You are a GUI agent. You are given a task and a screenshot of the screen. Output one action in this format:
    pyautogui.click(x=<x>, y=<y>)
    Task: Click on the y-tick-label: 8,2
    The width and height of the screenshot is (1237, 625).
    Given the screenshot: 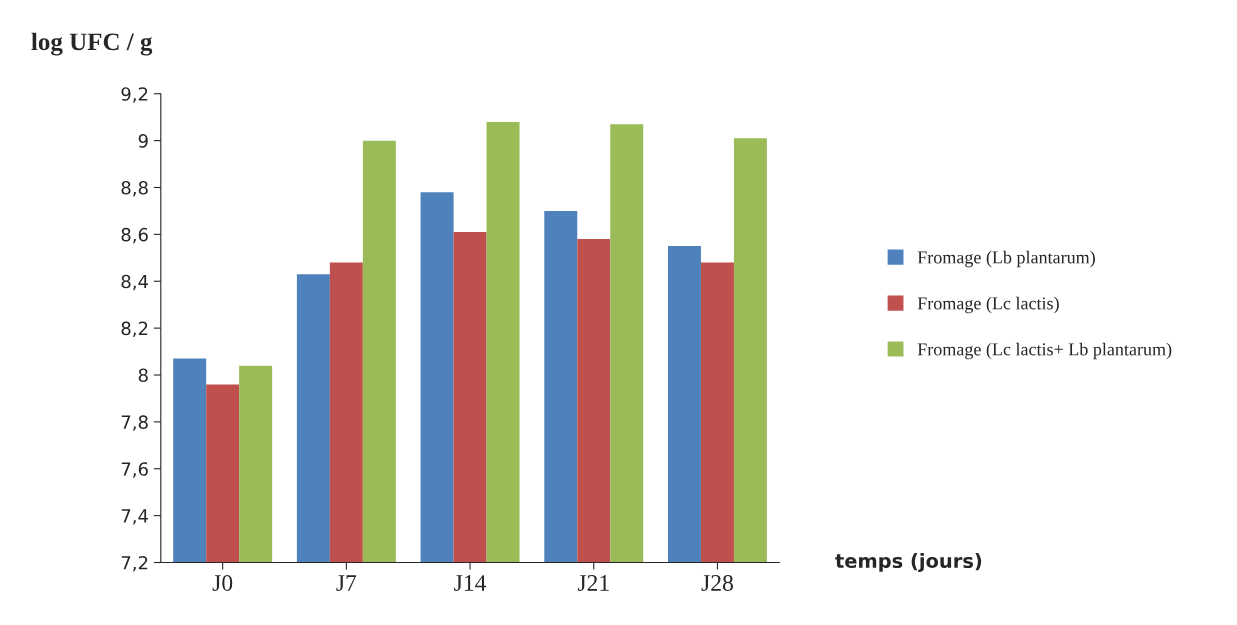 What is the action you would take?
    pyautogui.click(x=134, y=329)
    